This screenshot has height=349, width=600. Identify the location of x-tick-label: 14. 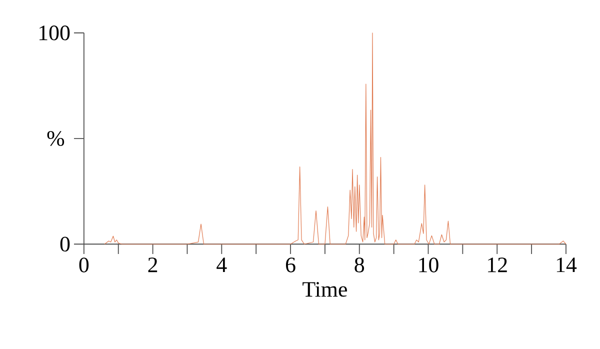
(566, 265).